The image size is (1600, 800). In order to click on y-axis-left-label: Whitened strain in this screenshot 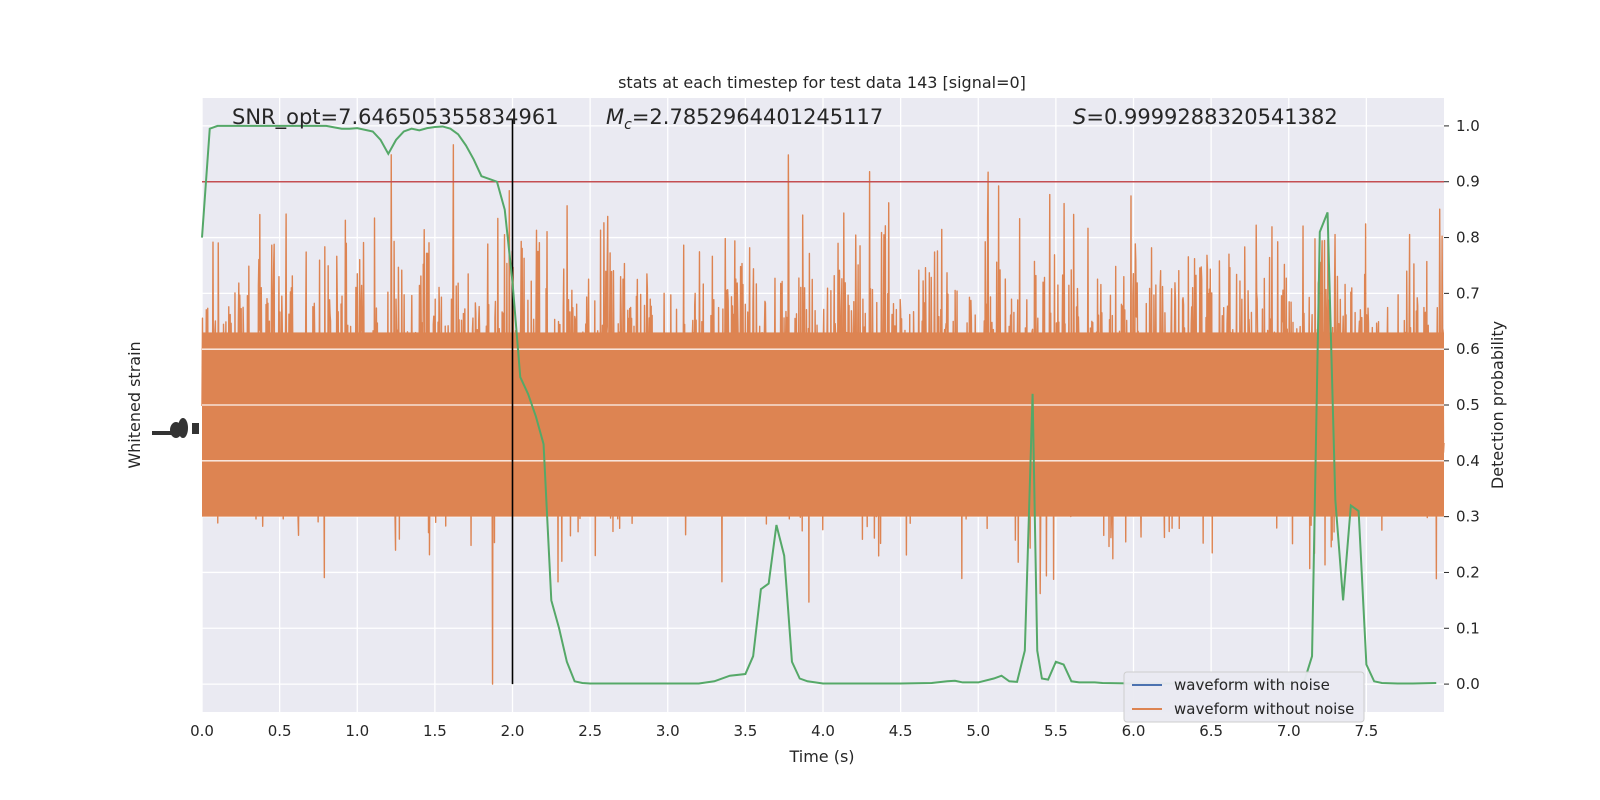, I will do `click(134, 404)`.